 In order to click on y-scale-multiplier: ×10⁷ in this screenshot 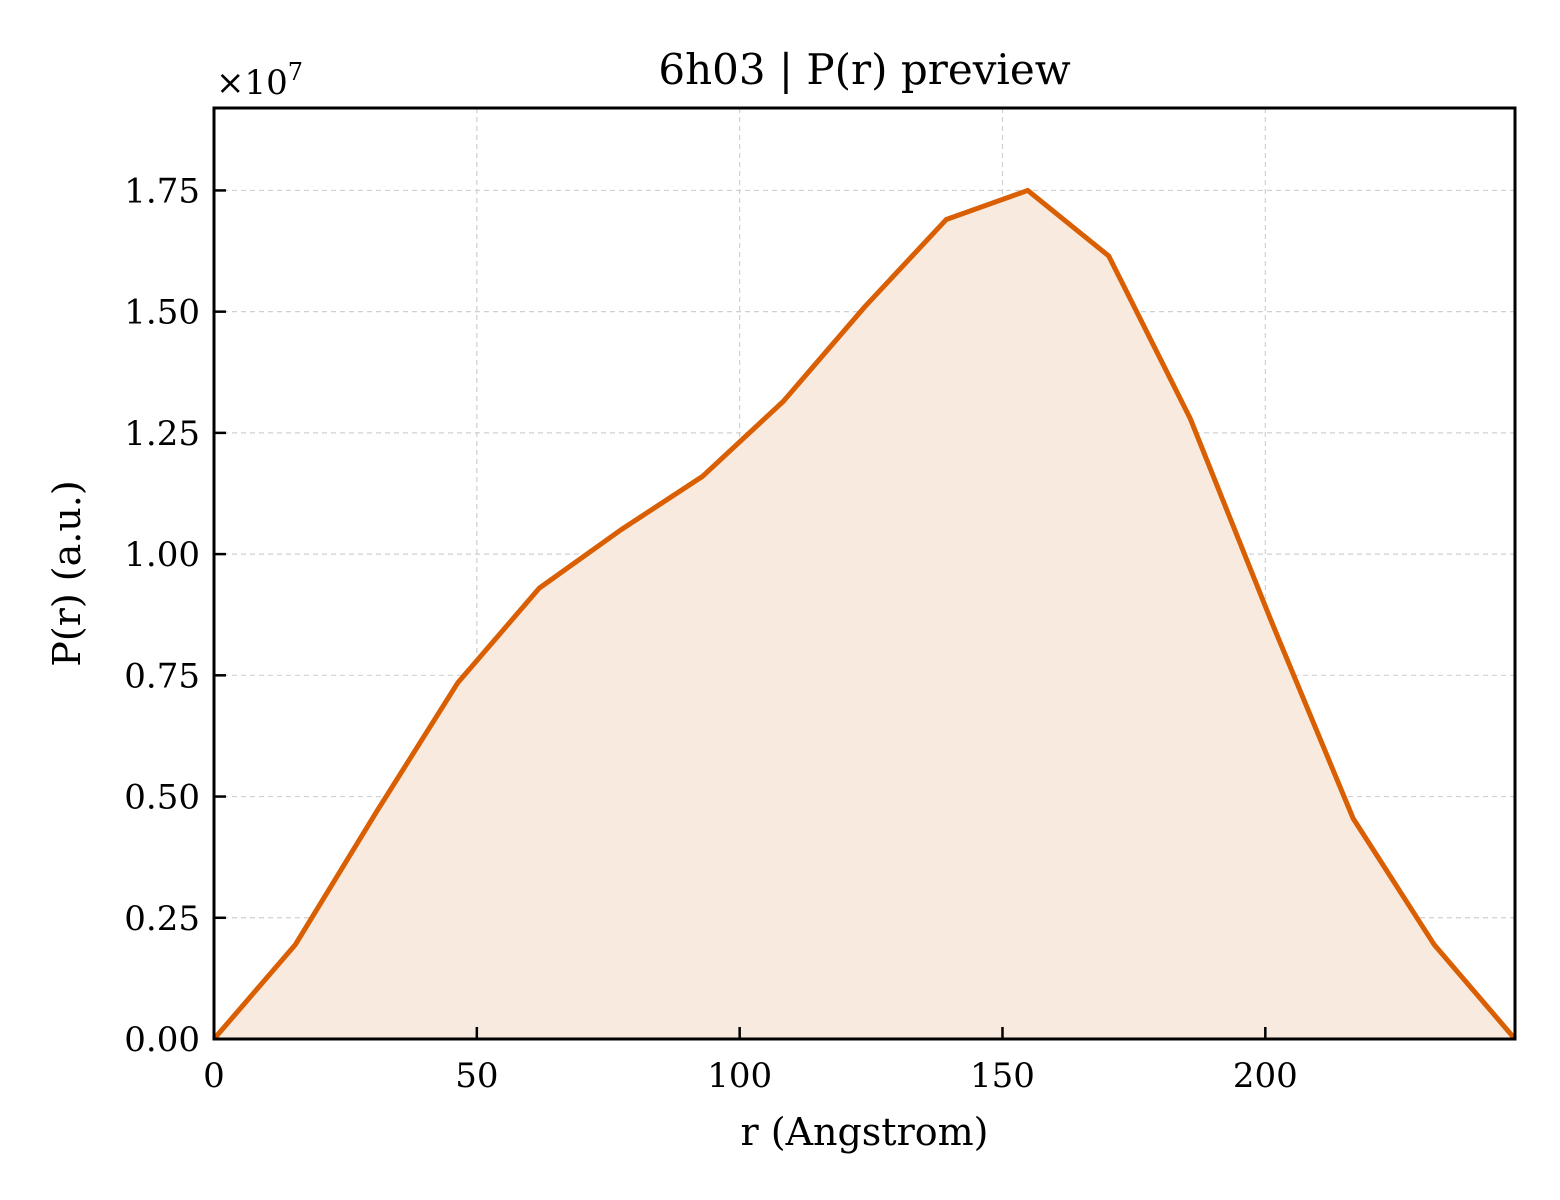, I will do `click(259, 80)`.